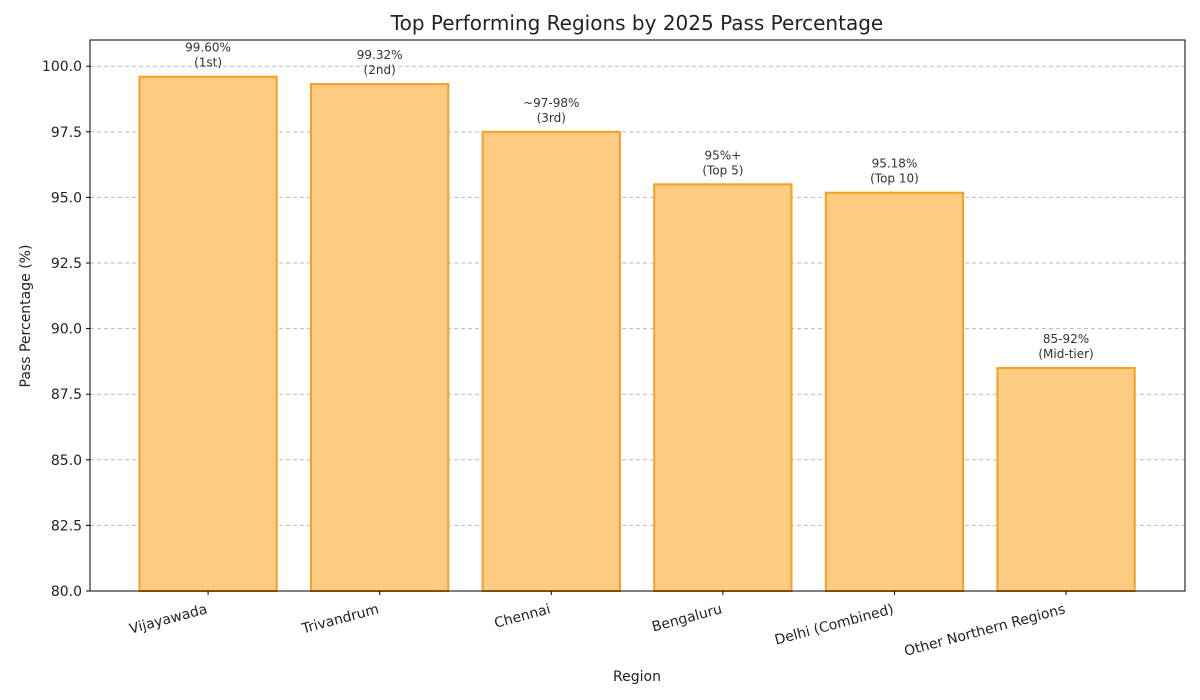 This screenshot has height=700, width=1200. Describe the element at coordinates (66, 461) in the screenshot. I see `y-tick-label: 85.0` at that location.